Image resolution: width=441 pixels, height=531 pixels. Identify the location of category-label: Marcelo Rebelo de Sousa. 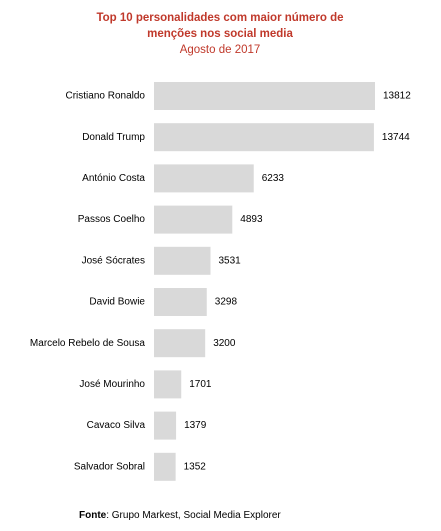
(88, 343).